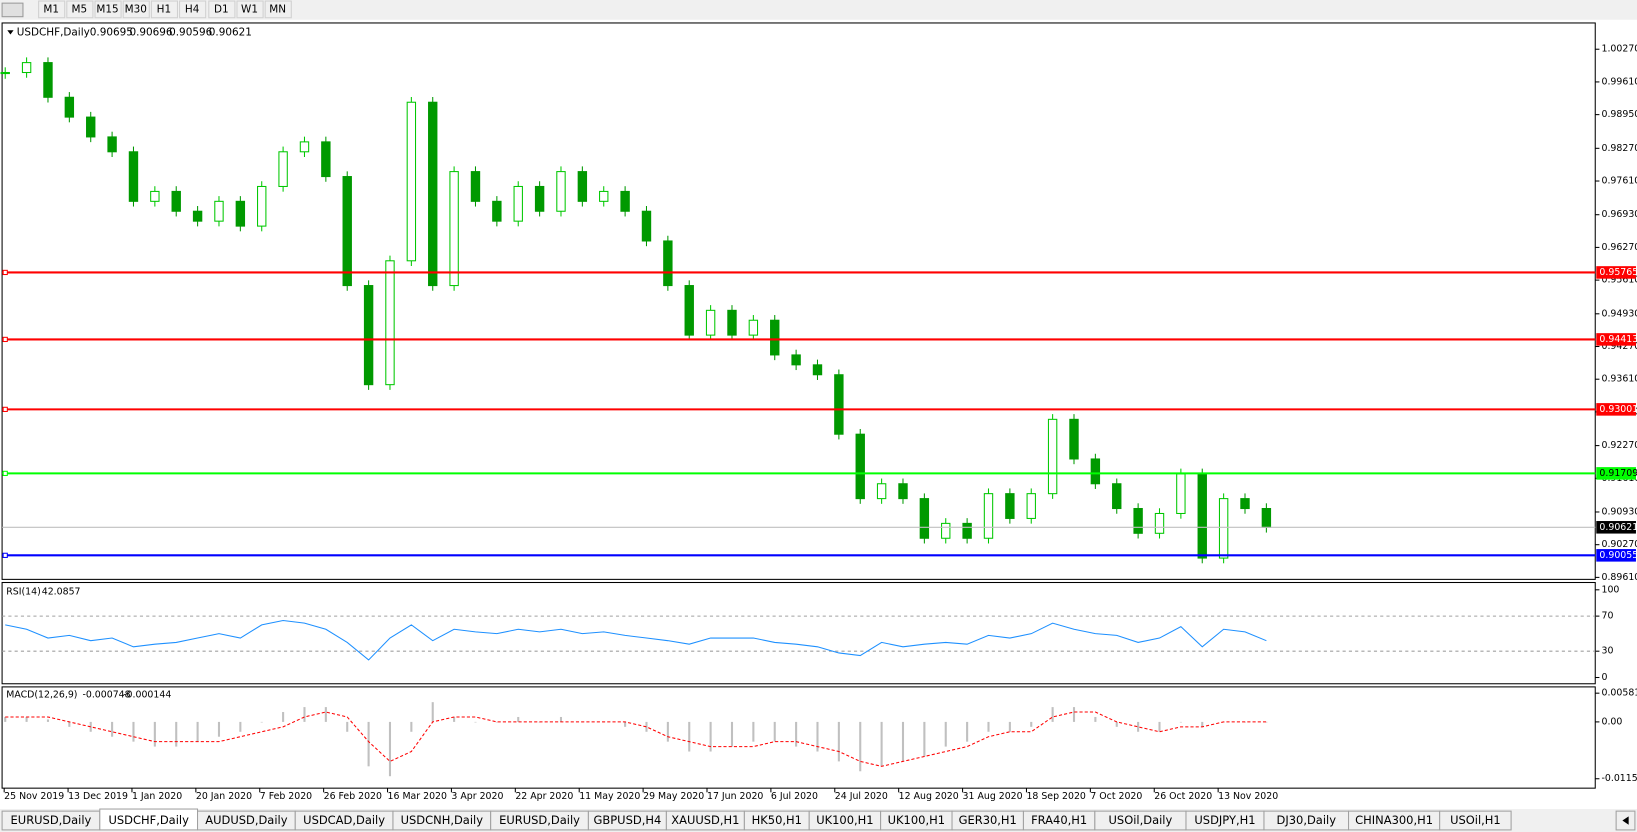 The image size is (1637, 832). I want to click on tab-label: XAUUSD,H1, so click(705, 820).